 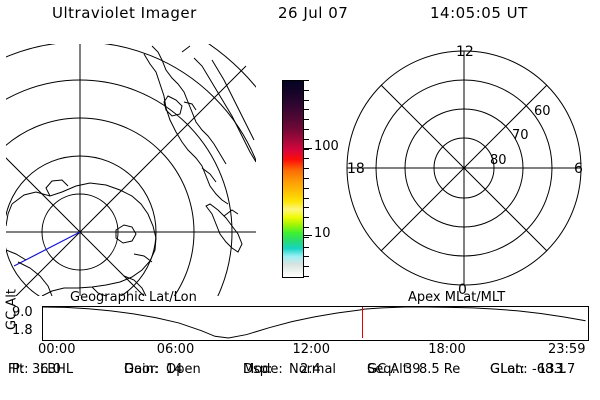 What do you see at coordinates (381, 369) in the screenshot?
I see `status-label: Seq:` at bounding box center [381, 369].